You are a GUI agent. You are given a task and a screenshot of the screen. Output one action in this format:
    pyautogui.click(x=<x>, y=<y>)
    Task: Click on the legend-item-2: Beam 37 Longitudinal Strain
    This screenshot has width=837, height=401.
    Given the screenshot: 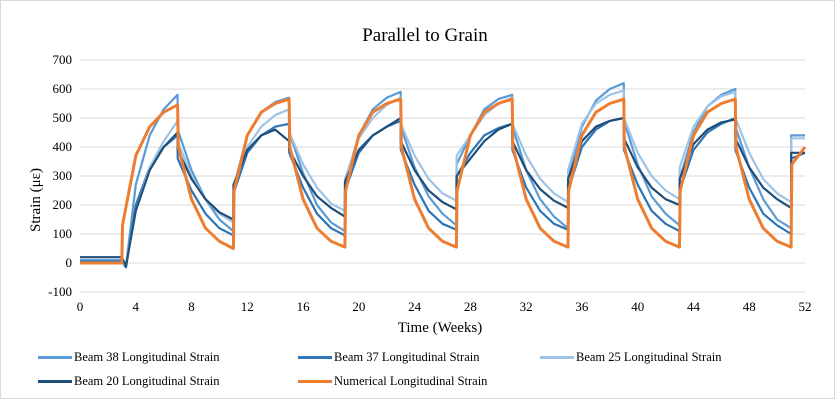 What is the action you would take?
    pyautogui.click(x=388, y=357)
    